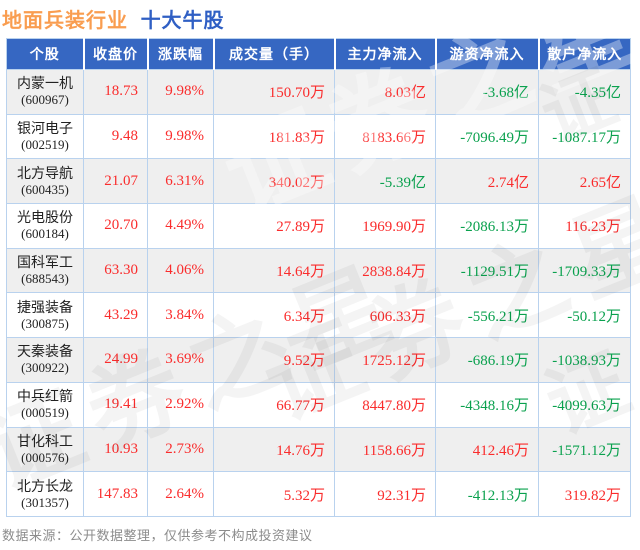  I want to click on retail-inflow: 319.82万, so click(584, 494).